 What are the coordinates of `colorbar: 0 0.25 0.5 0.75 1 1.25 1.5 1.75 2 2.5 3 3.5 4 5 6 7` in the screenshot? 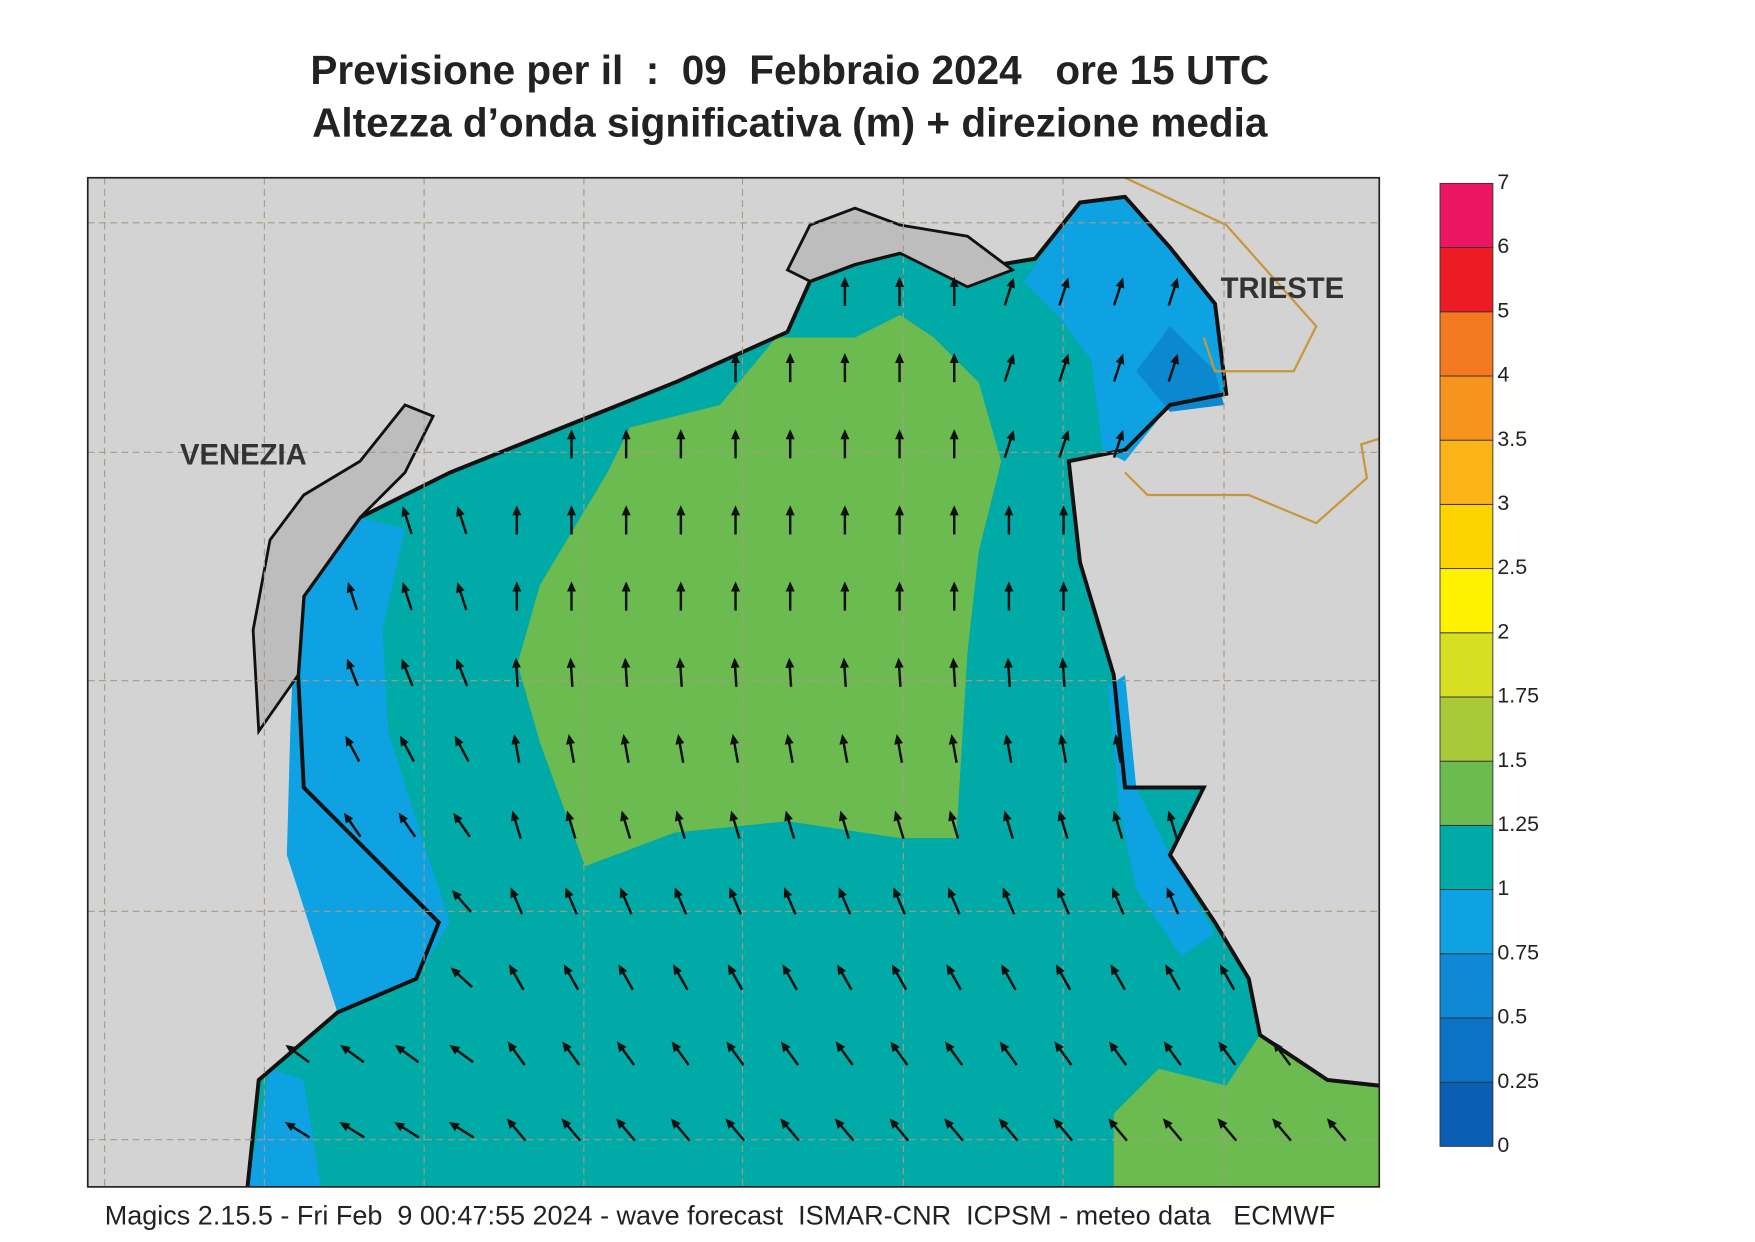 It's located at (1489, 663).